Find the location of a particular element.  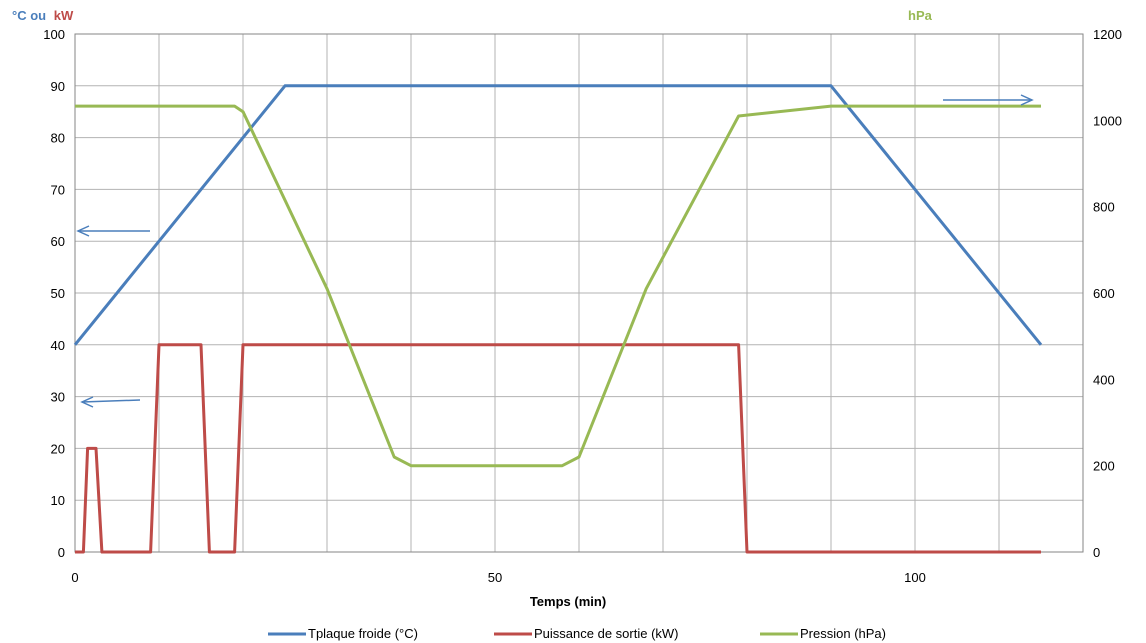

x-tick-label: 50 is located at coordinates (495, 577).